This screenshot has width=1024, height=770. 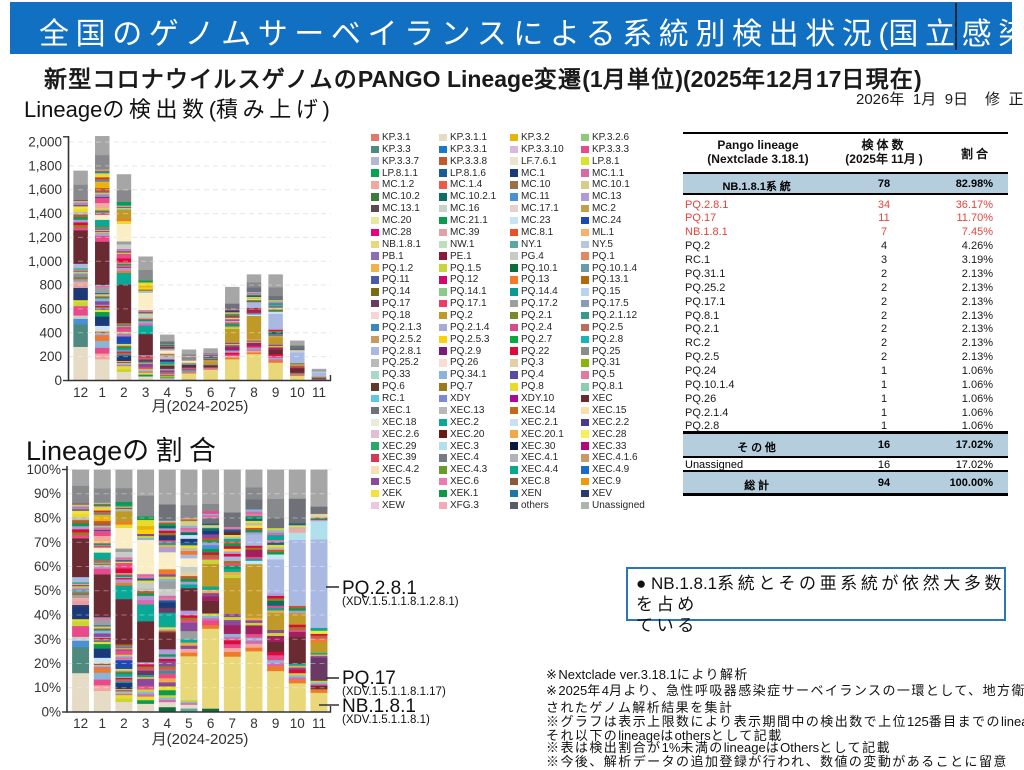 What do you see at coordinates (43, 469) in the screenshot?
I see `svg-text: 100%` at bounding box center [43, 469].